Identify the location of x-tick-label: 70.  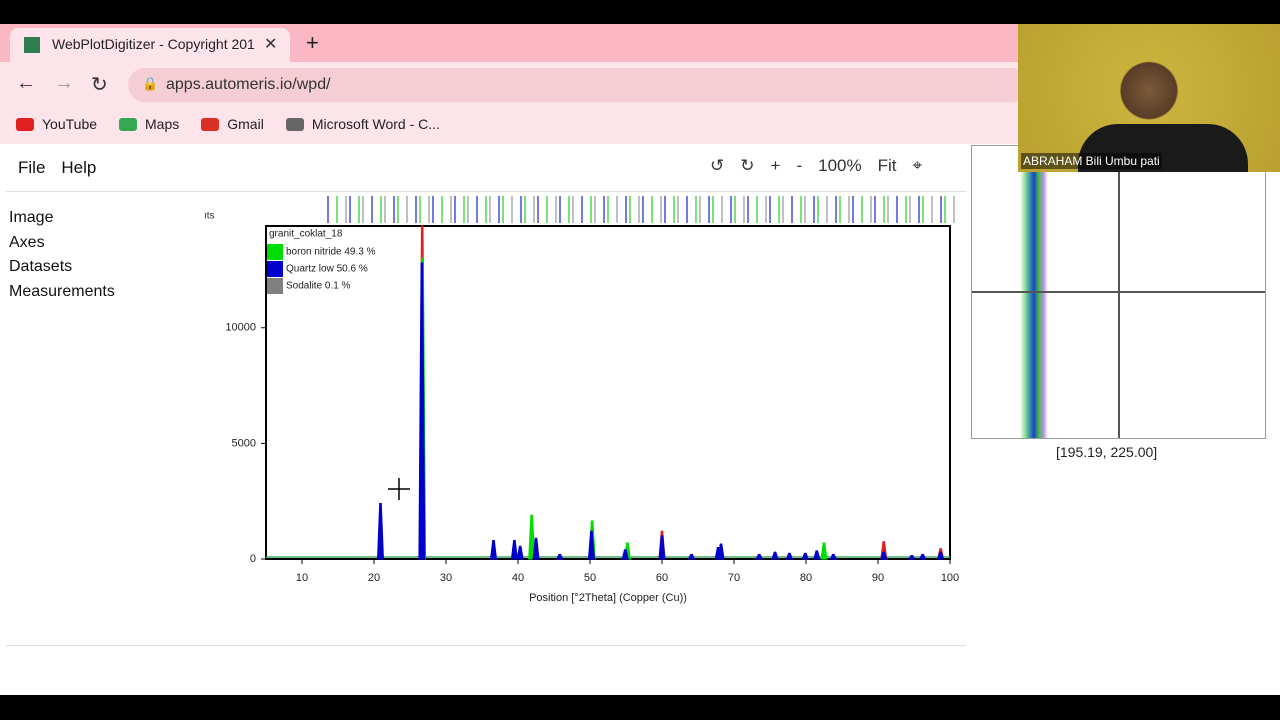
(734, 578).